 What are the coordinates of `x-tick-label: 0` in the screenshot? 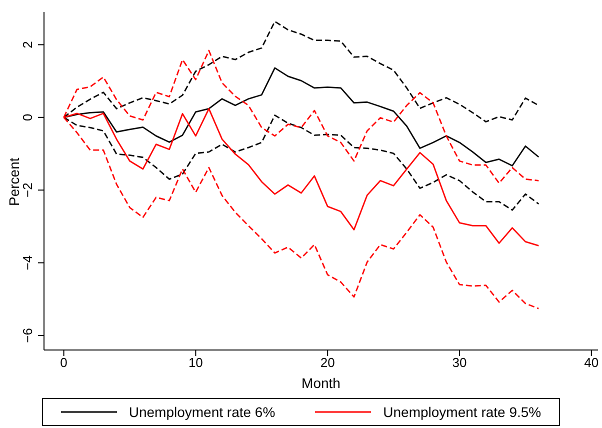 It's located at (64, 362).